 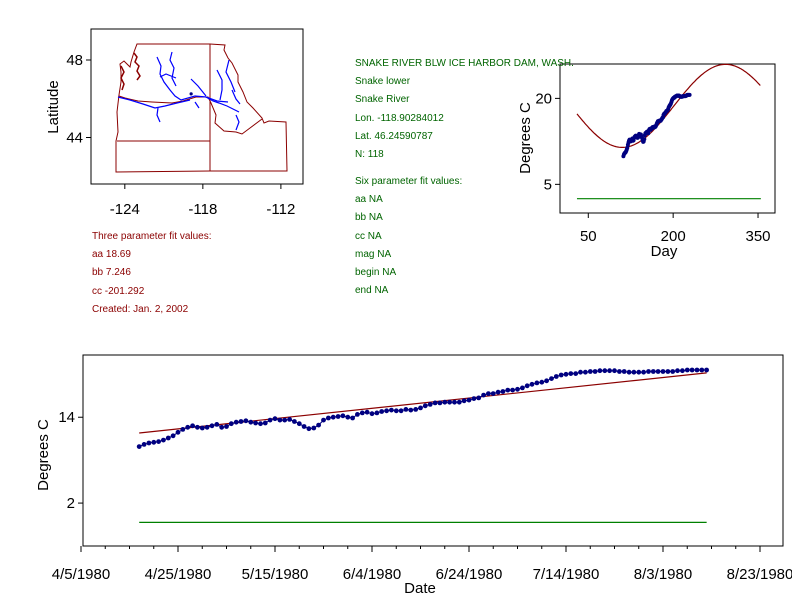 What do you see at coordinates (759, 574) in the screenshot?
I see `ts-x-tick-label: 8/23/1980` at bounding box center [759, 574].